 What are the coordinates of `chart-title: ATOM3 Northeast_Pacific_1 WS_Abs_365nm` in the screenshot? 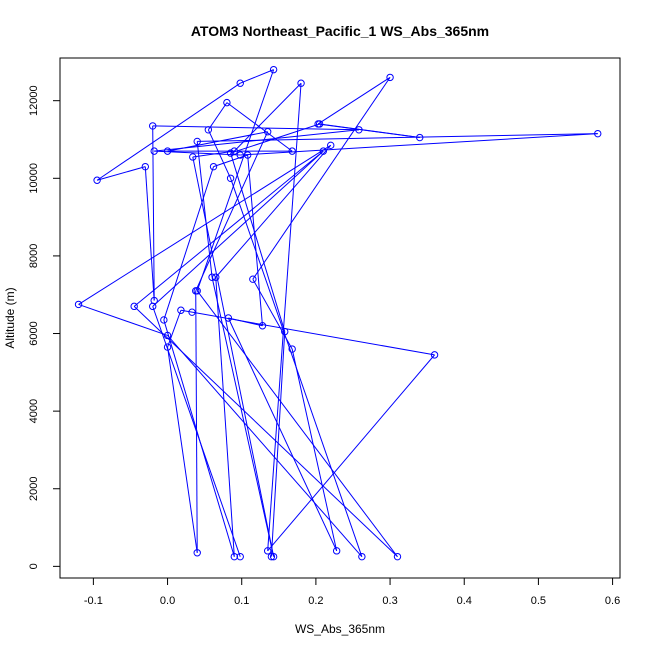 It's located at (340, 31).